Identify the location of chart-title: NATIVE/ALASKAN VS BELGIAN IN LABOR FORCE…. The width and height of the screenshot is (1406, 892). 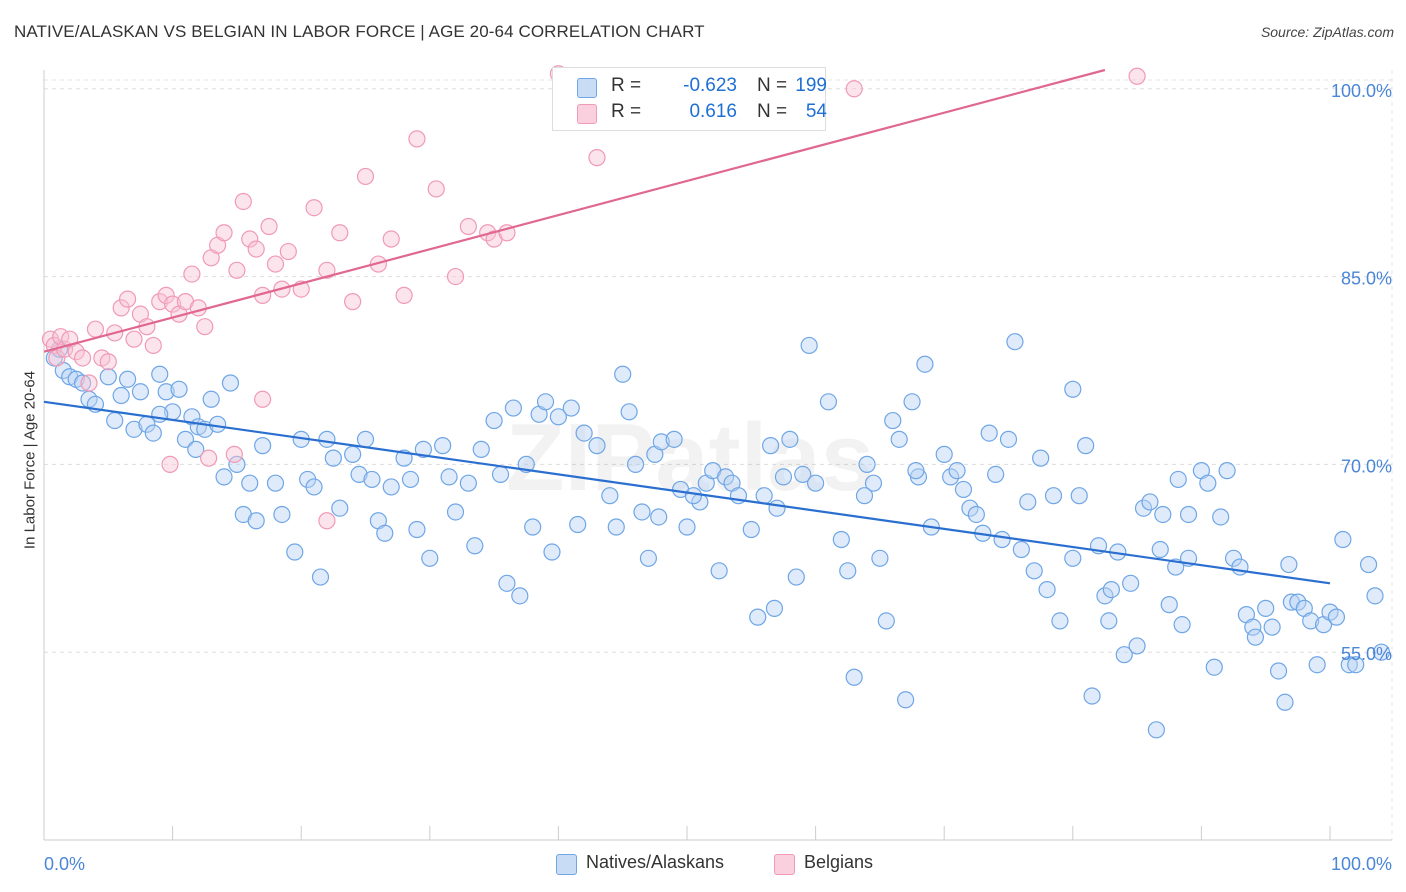
(359, 31).